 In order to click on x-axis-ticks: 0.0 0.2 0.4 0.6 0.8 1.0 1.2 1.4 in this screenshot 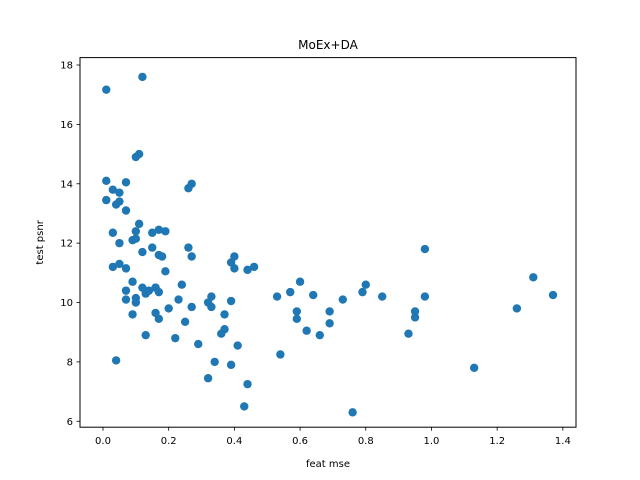, I will do `click(333, 437)`.